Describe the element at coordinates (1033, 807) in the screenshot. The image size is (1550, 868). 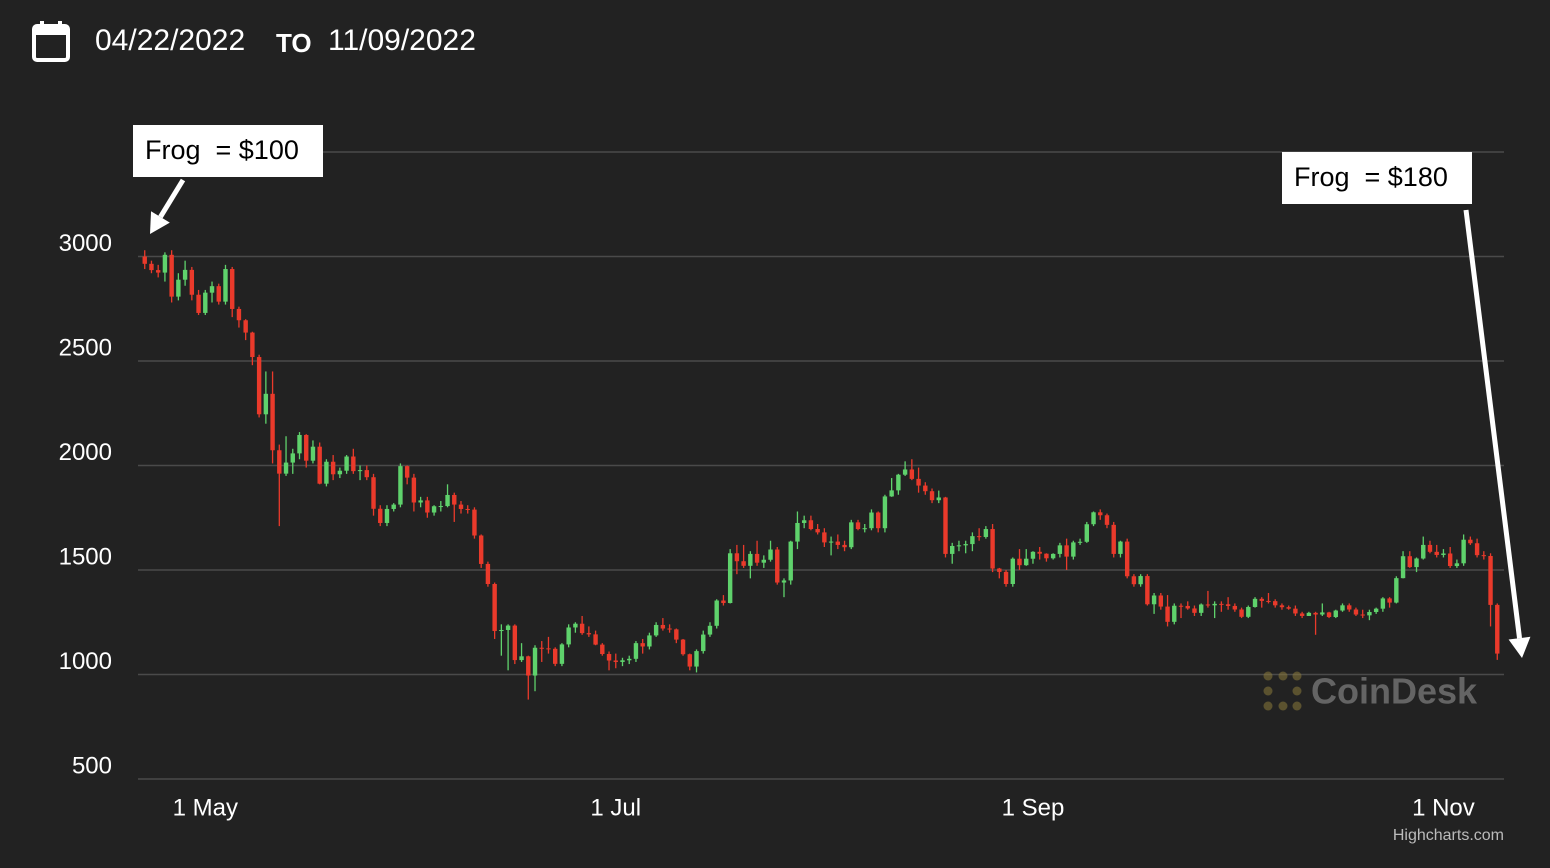
I see `x-tick-label: 1 Sep` at that location.